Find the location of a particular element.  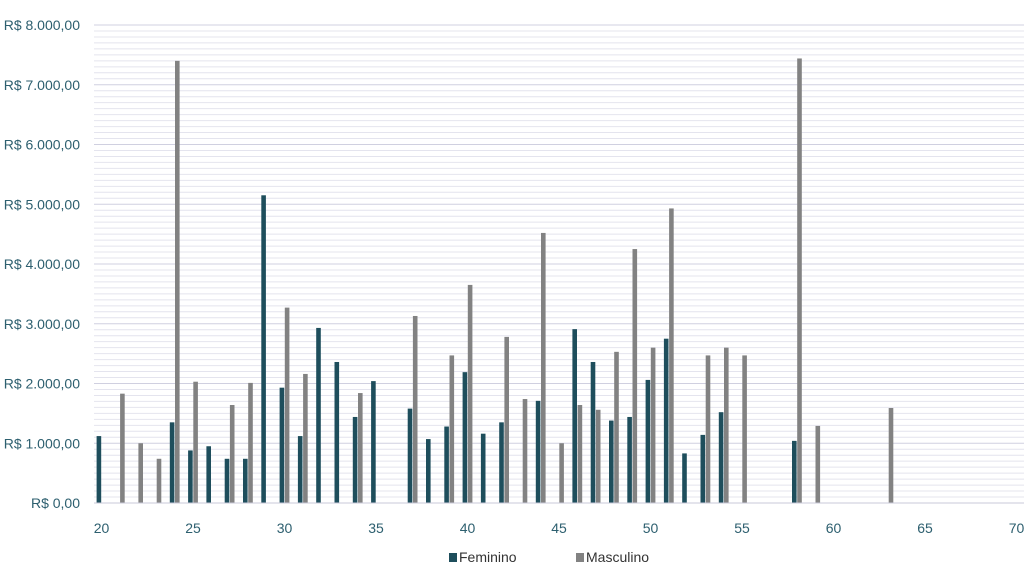

x-tick-label: 45 is located at coordinates (559, 528).